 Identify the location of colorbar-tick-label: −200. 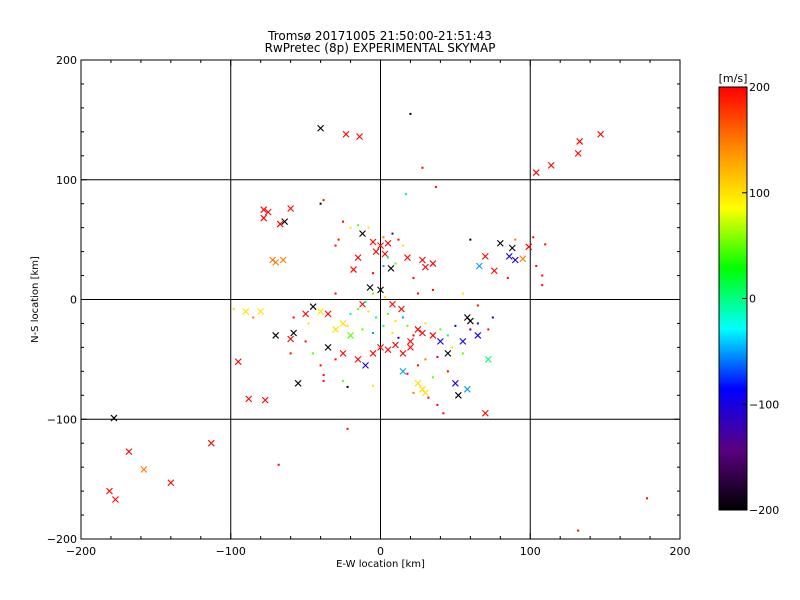
(764, 510).